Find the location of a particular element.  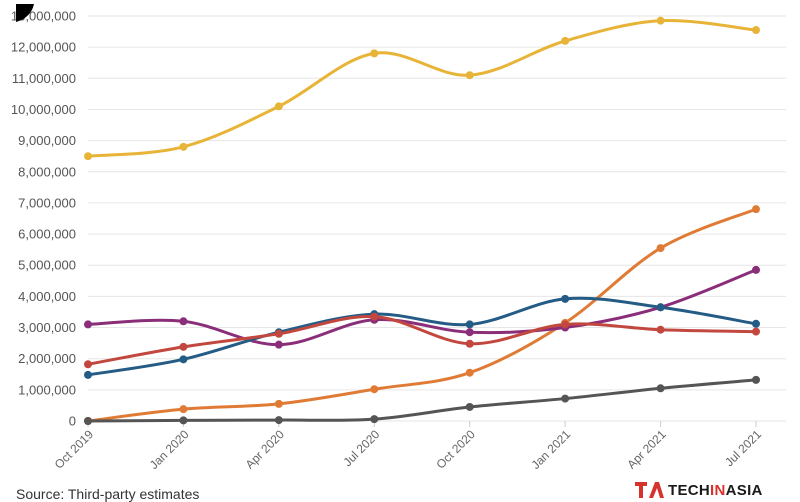

y-tick-label: 0 is located at coordinates (72, 421).